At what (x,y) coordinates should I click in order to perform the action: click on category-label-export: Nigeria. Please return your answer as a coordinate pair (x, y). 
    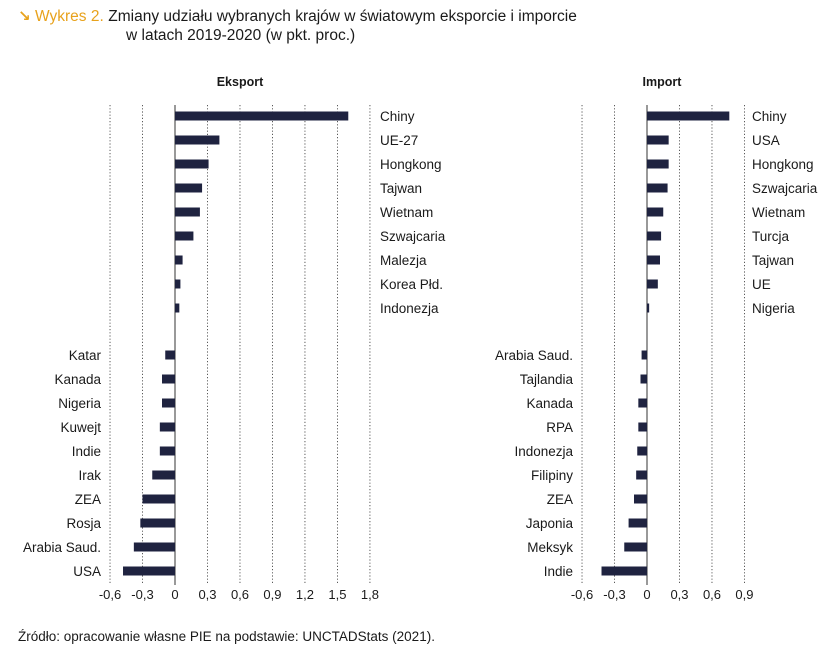
    Looking at the image, I should click on (79, 403).